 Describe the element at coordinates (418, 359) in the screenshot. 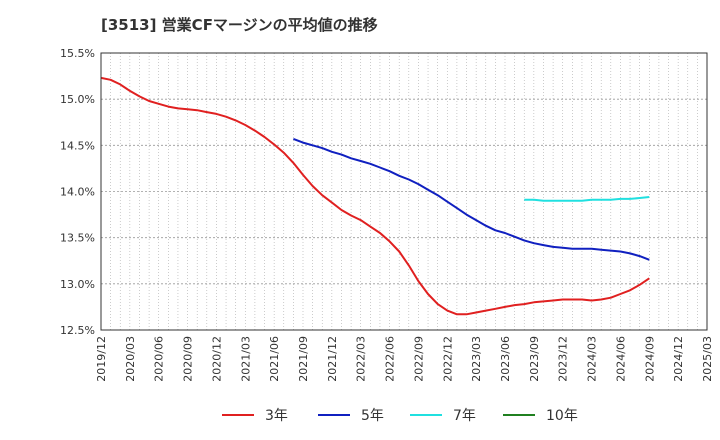

I see `x-tick-label: 2022/09` at that location.